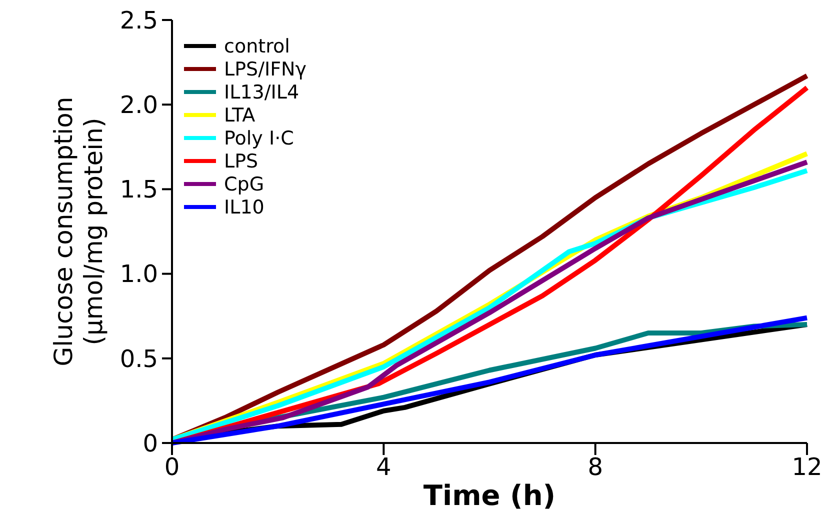  What do you see at coordinates (384, 467) in the screenshot?
I see `x-tick-label: 4` at bounding box center [384, 467].